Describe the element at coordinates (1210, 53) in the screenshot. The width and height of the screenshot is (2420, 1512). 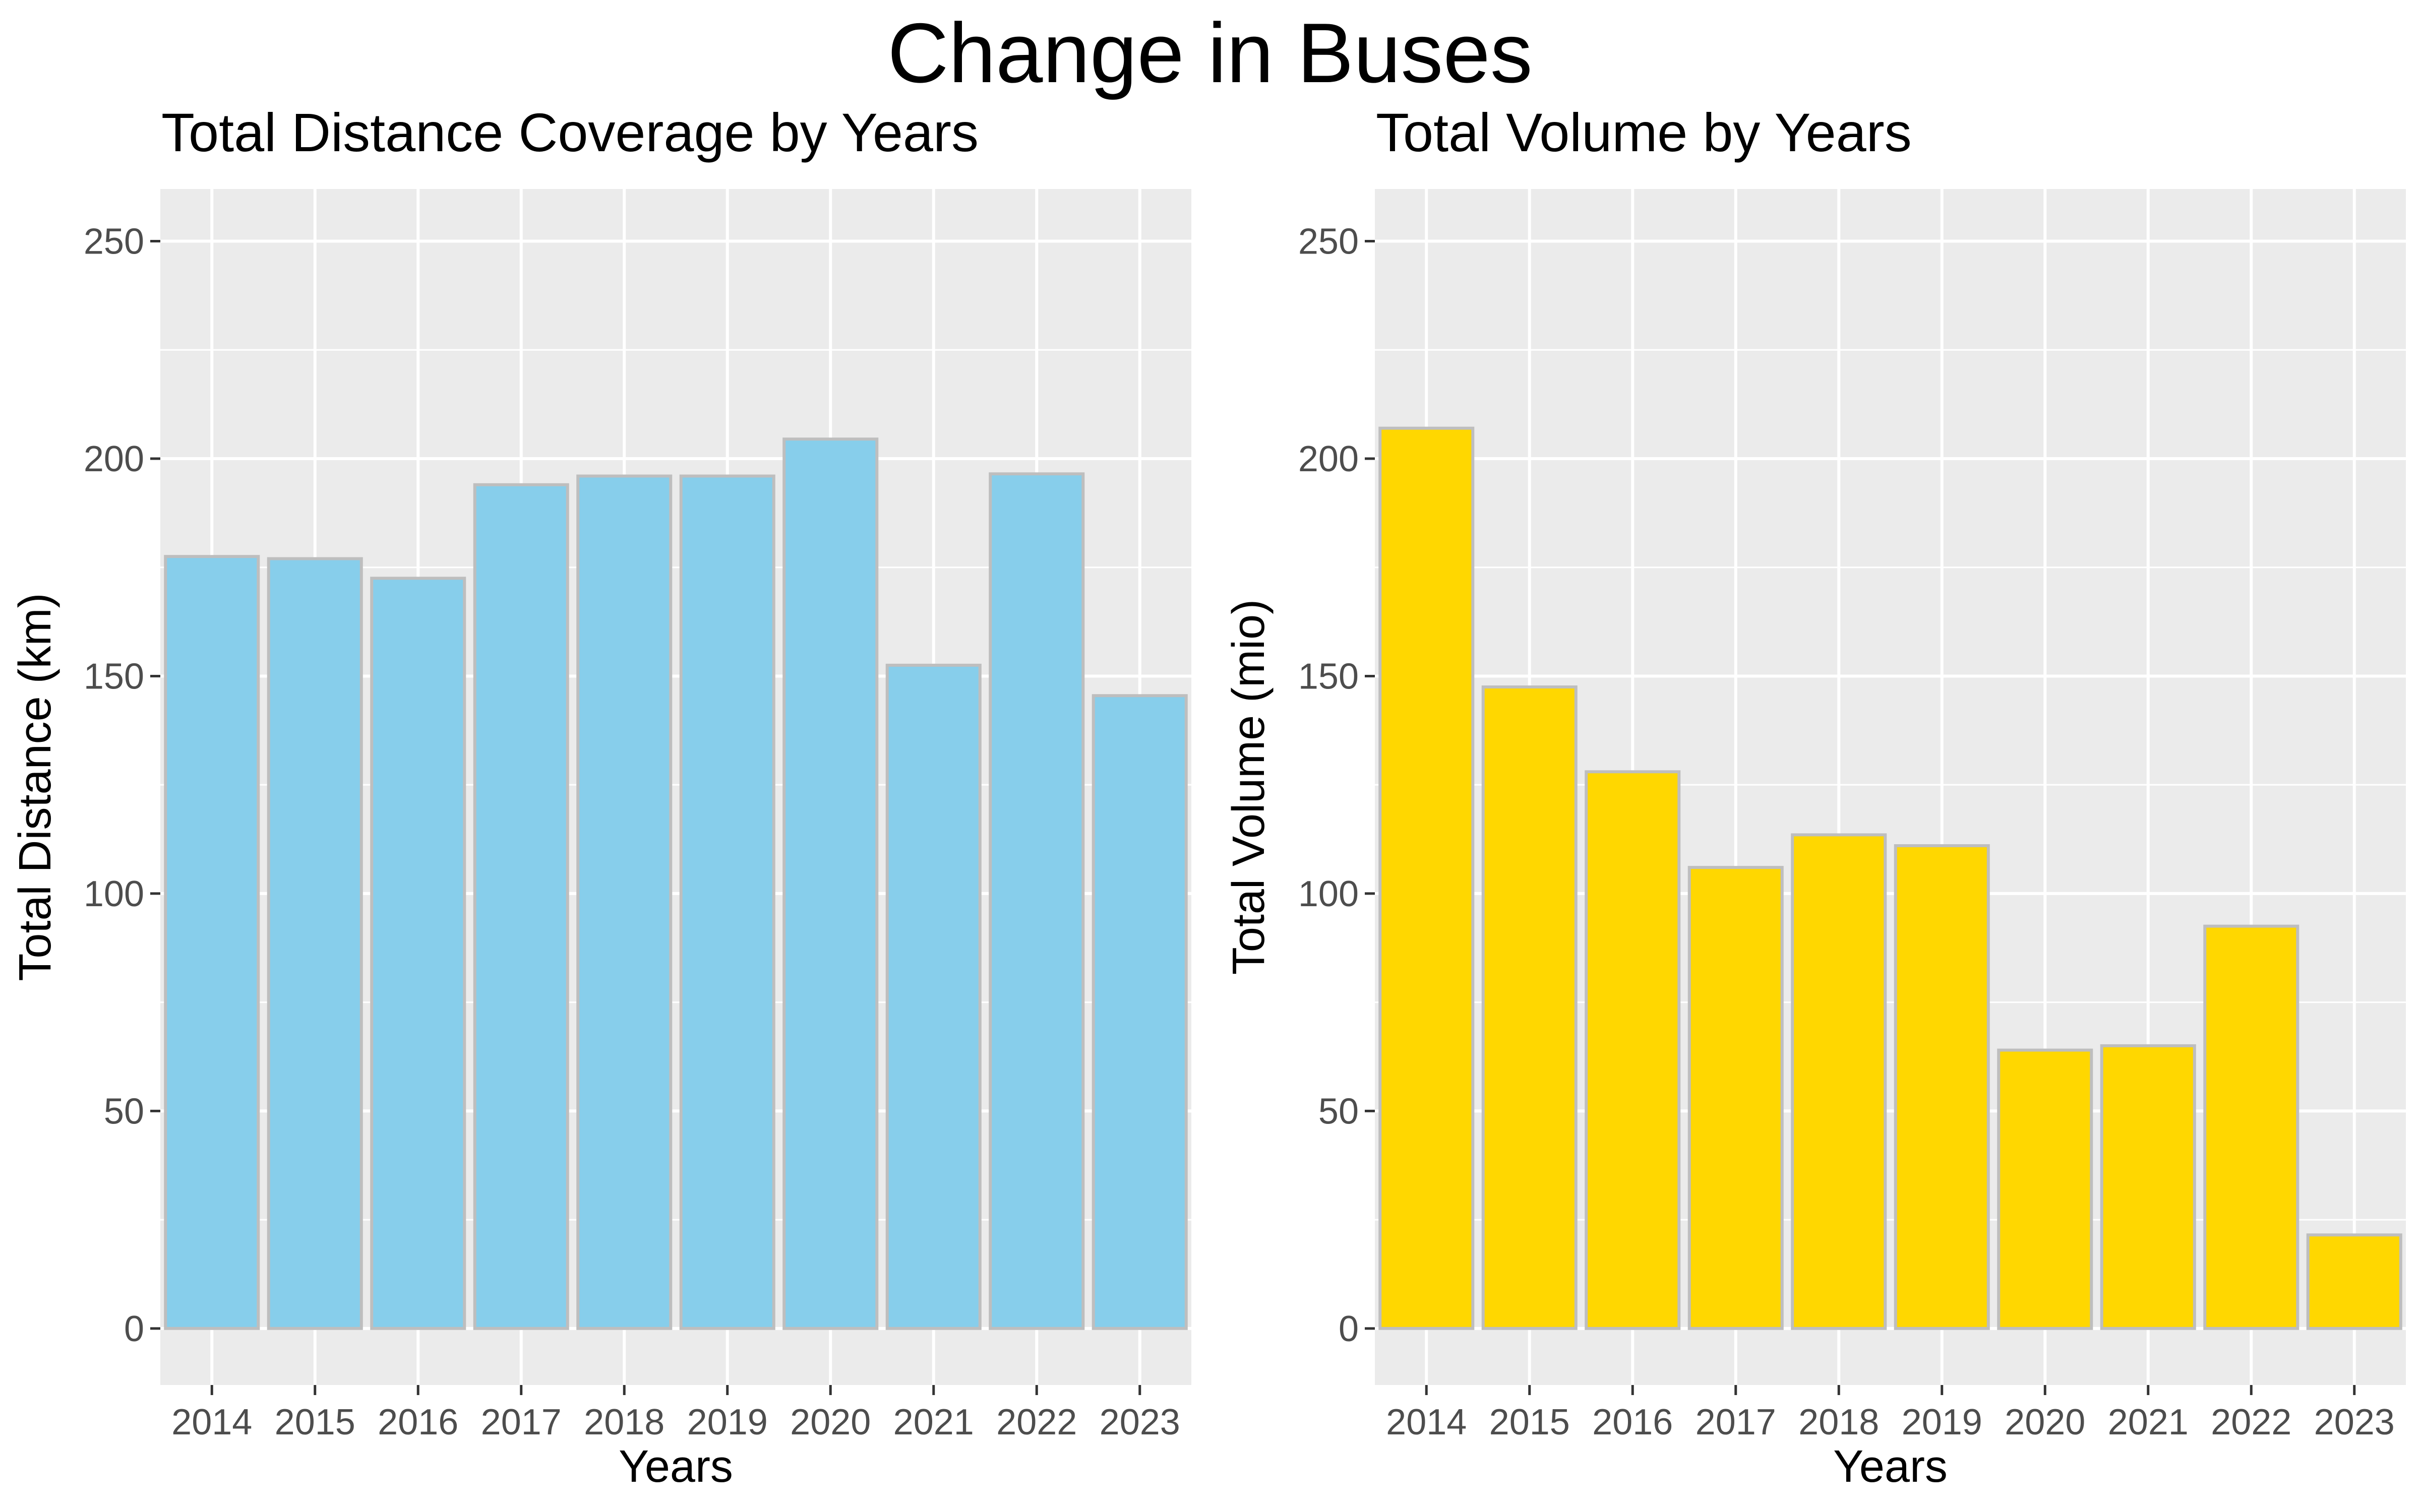
I see `main-title: Change in Buses` at that location.